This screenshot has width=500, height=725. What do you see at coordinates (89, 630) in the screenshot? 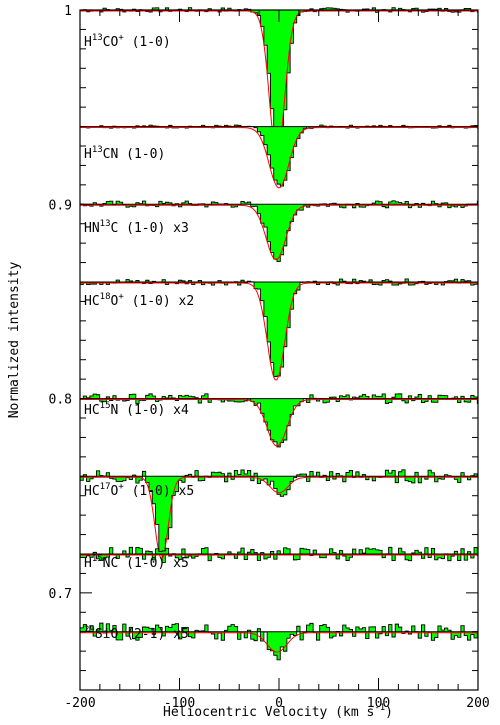
I see `series-label-part: 29` at bounding box center [89, 630].